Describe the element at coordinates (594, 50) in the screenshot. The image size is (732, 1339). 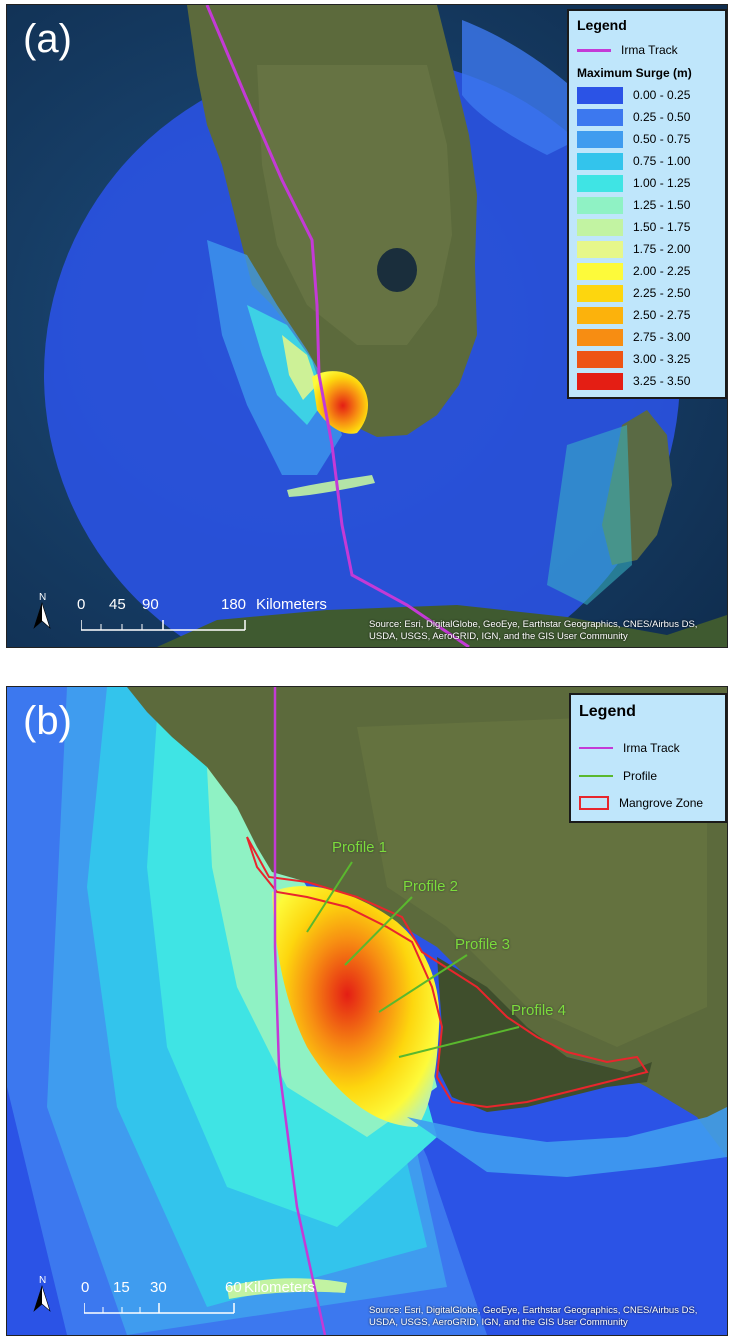
I see `track-swatch` at that location.